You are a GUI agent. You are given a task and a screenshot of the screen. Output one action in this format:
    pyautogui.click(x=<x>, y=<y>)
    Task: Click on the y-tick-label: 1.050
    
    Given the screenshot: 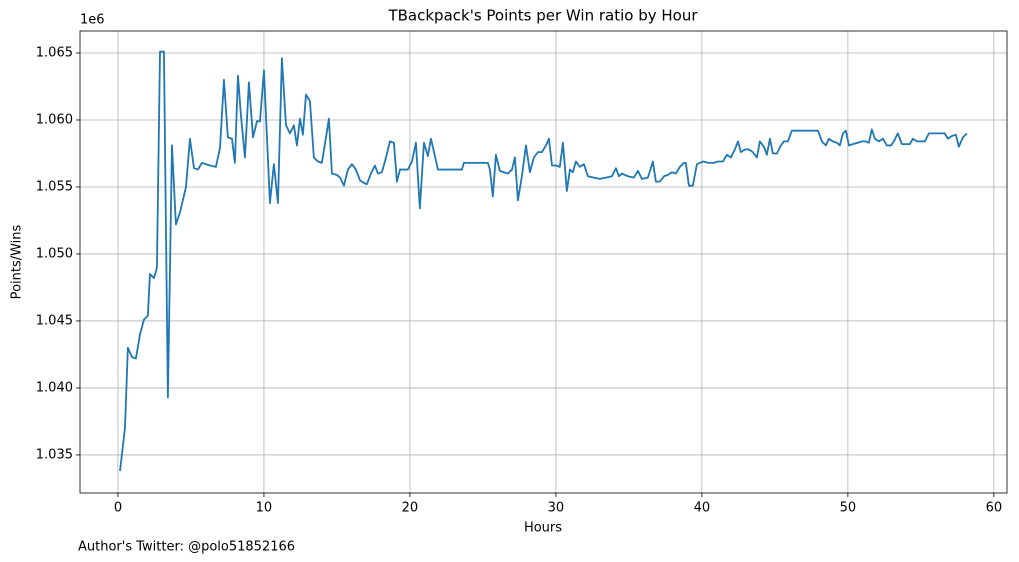 What is the action you would take?
    pyautogui.click(x=54, y=253)
    